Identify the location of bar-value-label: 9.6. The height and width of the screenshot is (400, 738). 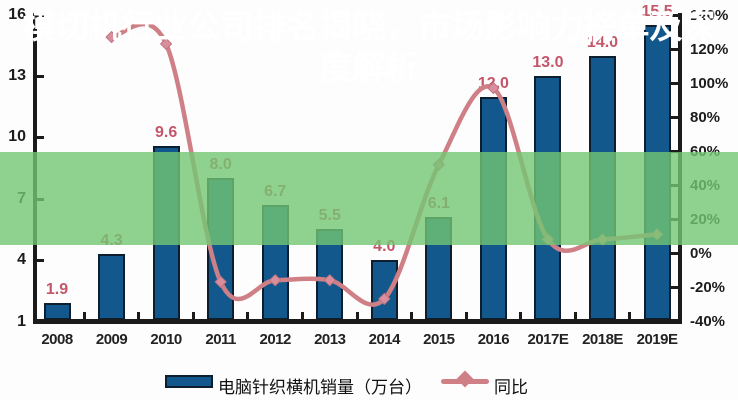
(166, 132).